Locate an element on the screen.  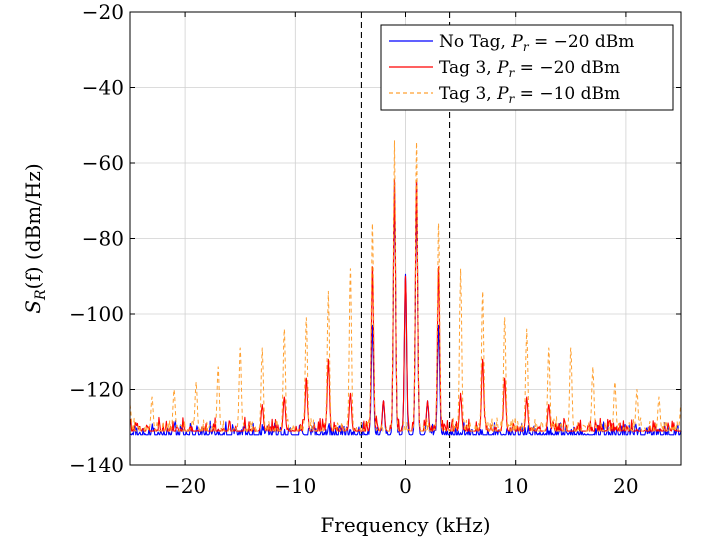
x-tick-label: 10 is located at coordinates (515, 486).